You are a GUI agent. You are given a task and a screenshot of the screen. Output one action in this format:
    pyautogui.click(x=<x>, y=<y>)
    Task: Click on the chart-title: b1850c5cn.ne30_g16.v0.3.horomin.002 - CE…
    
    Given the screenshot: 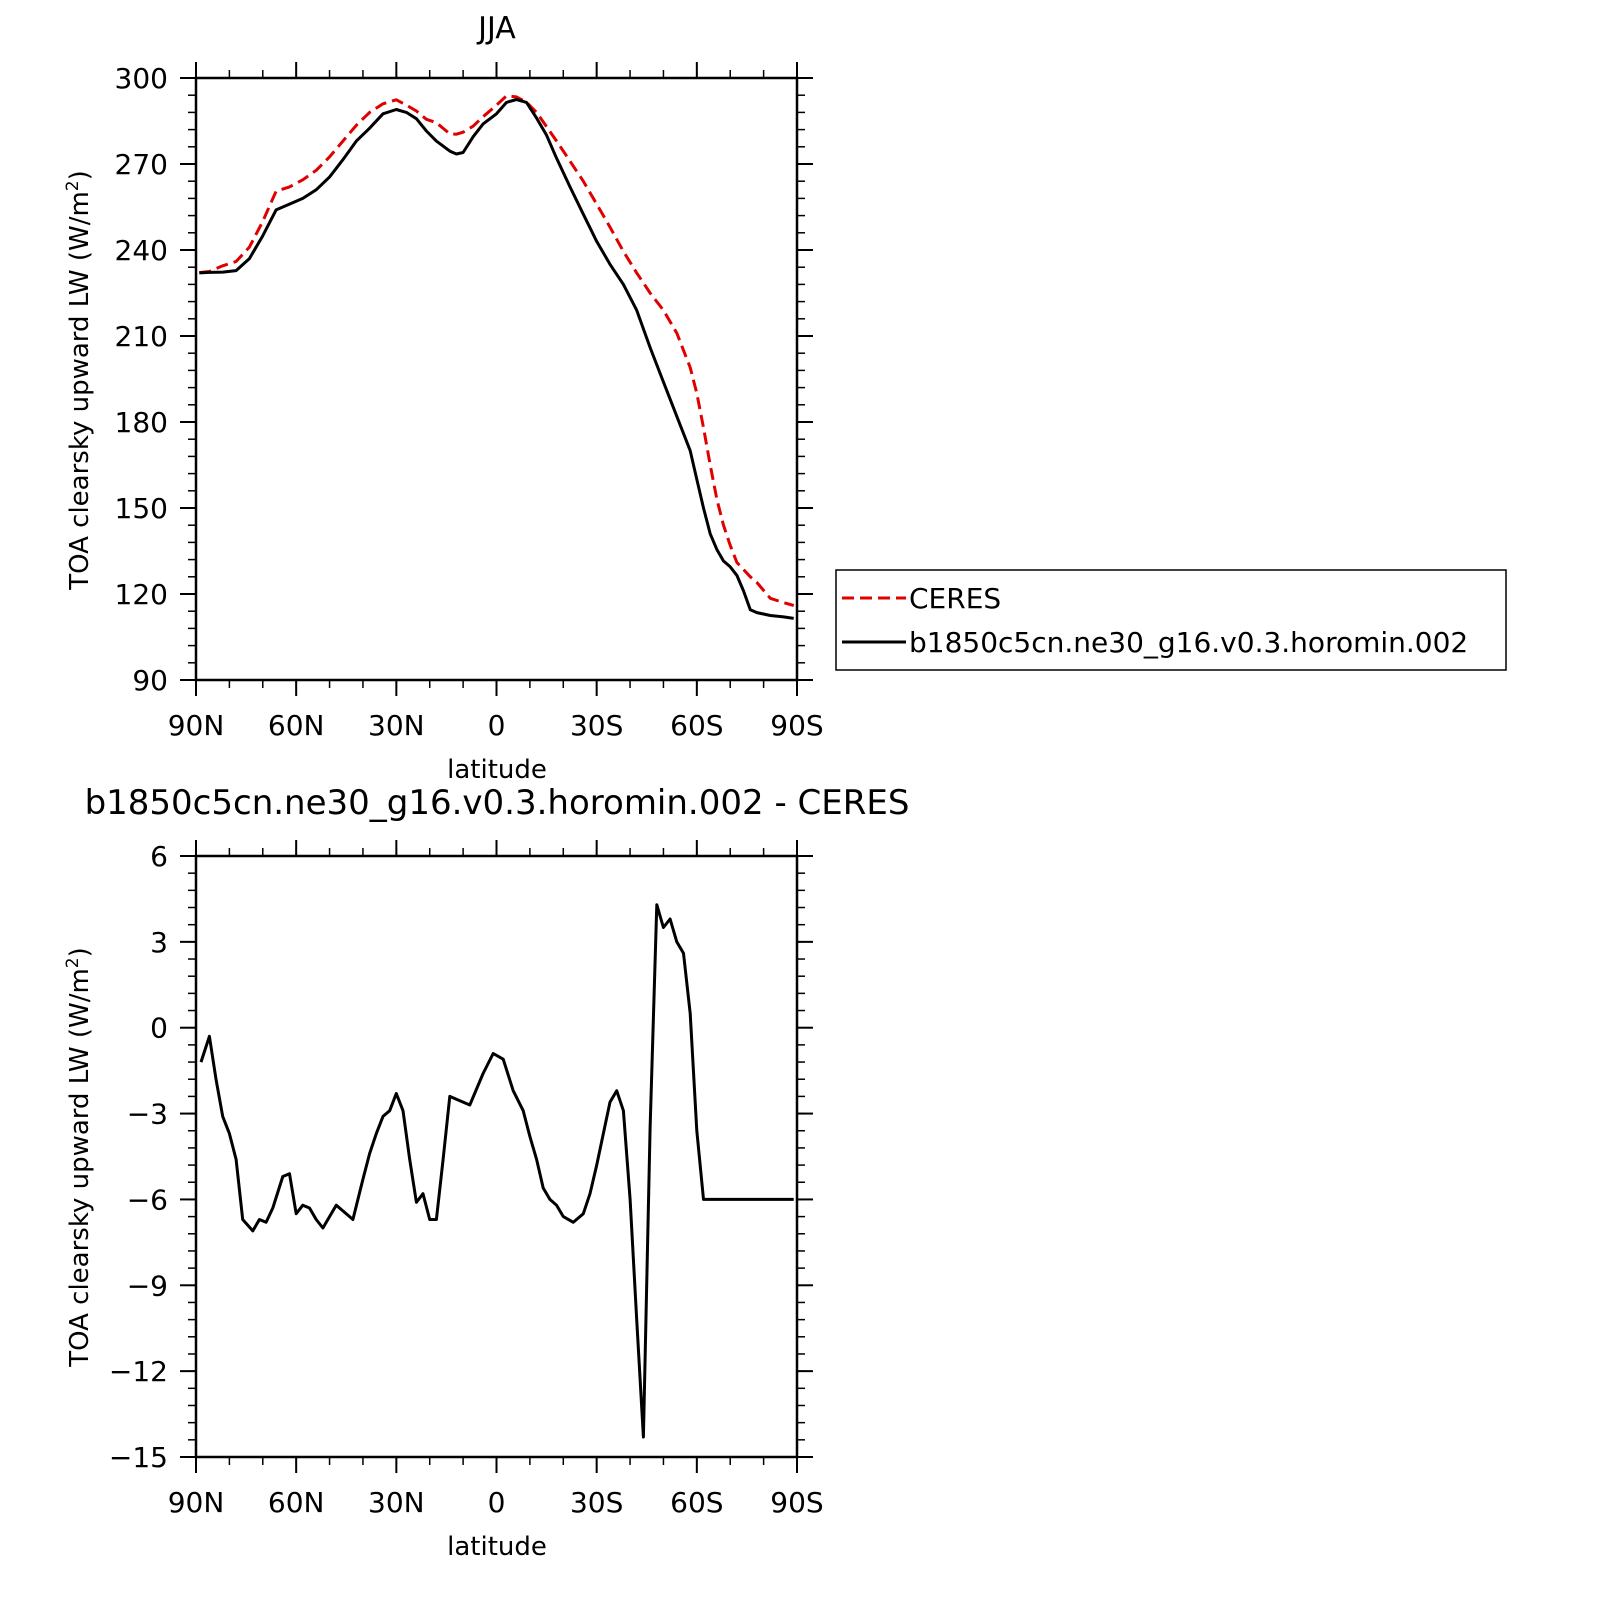 What is the action you would take?
    pyautogui.click(x=497, y=803)
    